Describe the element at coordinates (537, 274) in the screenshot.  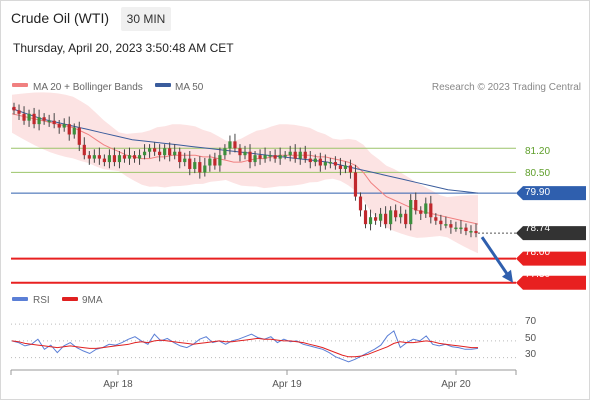
I see `level-label-77-30: 77.30` at that location.